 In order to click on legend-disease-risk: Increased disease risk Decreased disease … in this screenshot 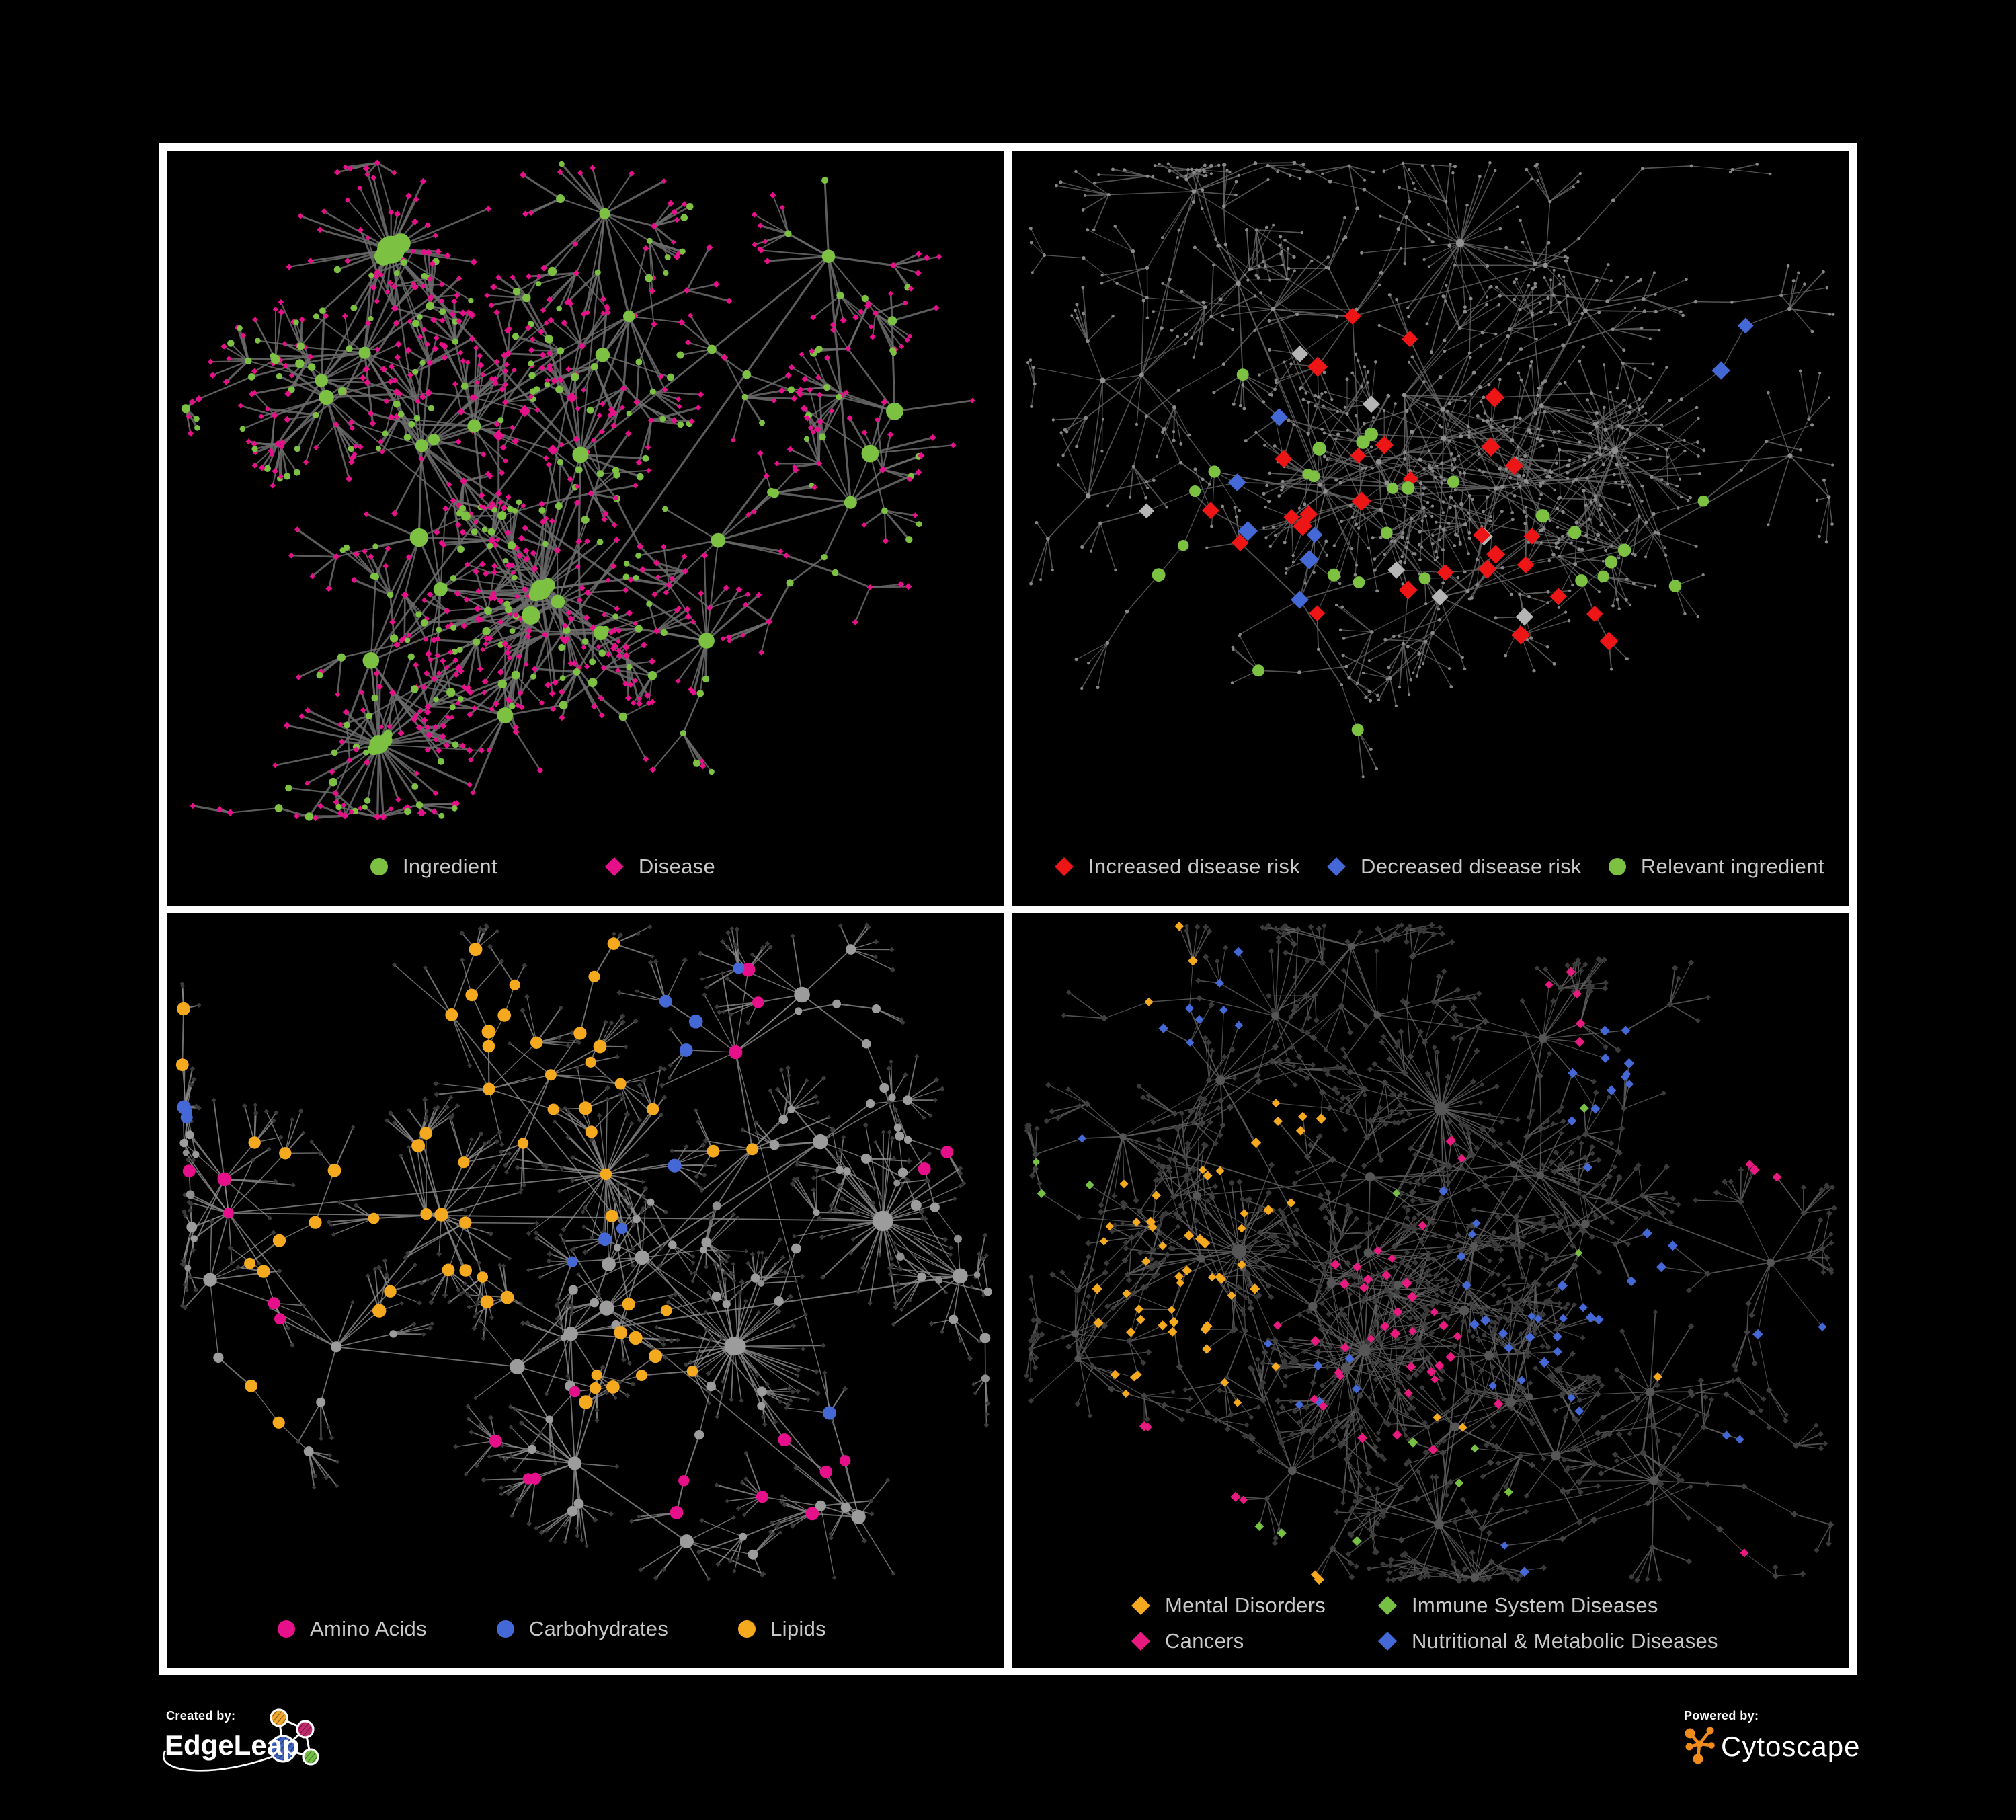, I will do `click(1439, 867)`.